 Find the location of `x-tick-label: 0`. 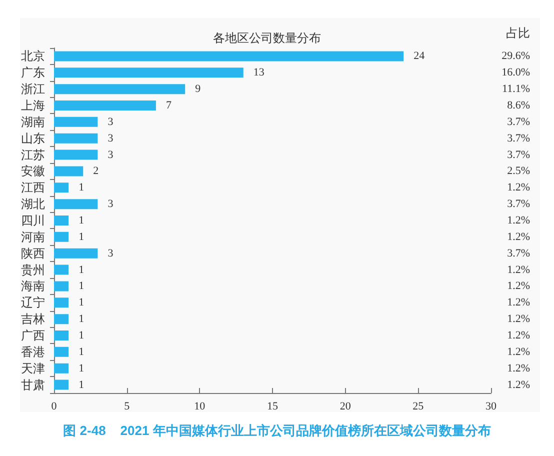

x-tick-label: 0 is located at coordinates (54, 406).